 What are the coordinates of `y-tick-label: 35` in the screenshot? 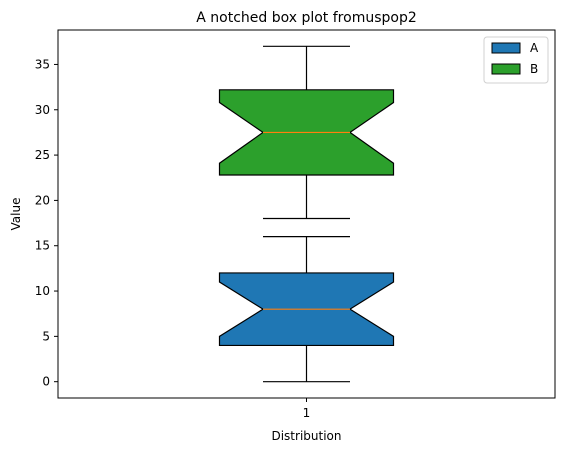 It's located at (42, 64).